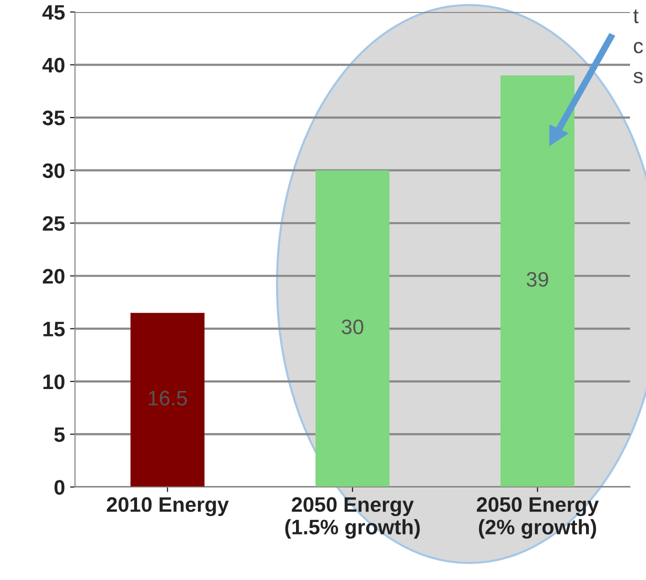  What do you see at coordinates (638, 78) in the screenshot?
I see `text: s` at bounding box center [638, 78].